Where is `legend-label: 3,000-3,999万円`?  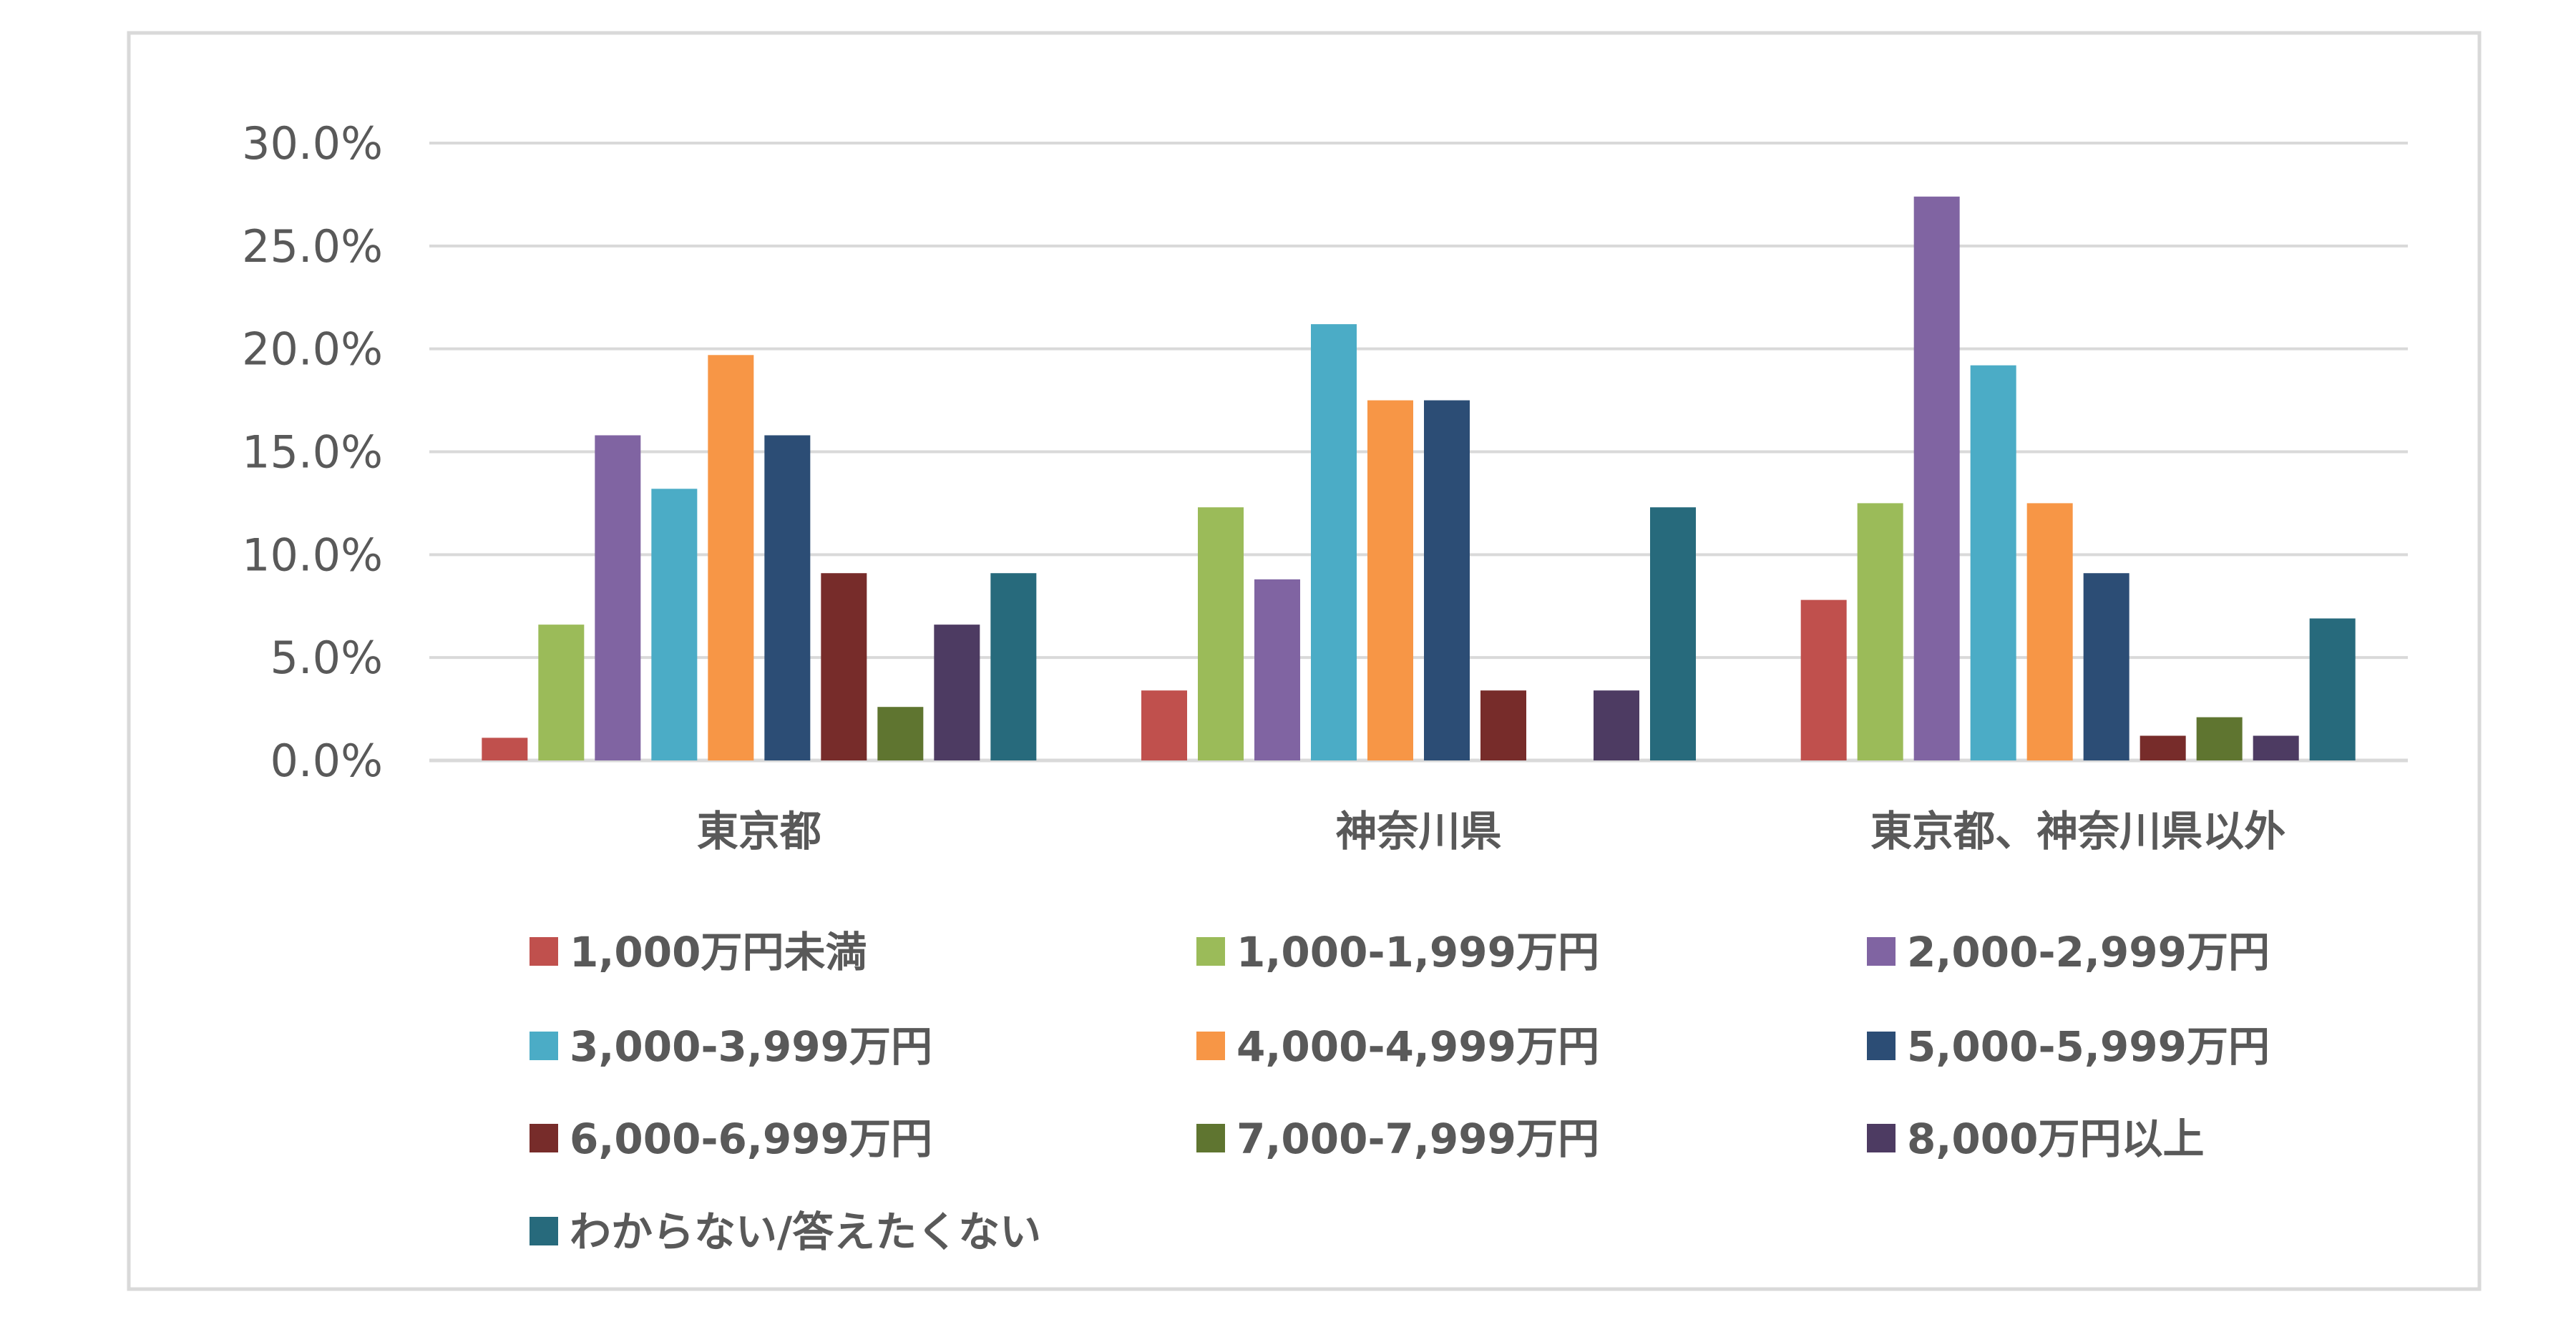
legend-label: 3,000-3,999万円 is located at coordinates (751, 1046).